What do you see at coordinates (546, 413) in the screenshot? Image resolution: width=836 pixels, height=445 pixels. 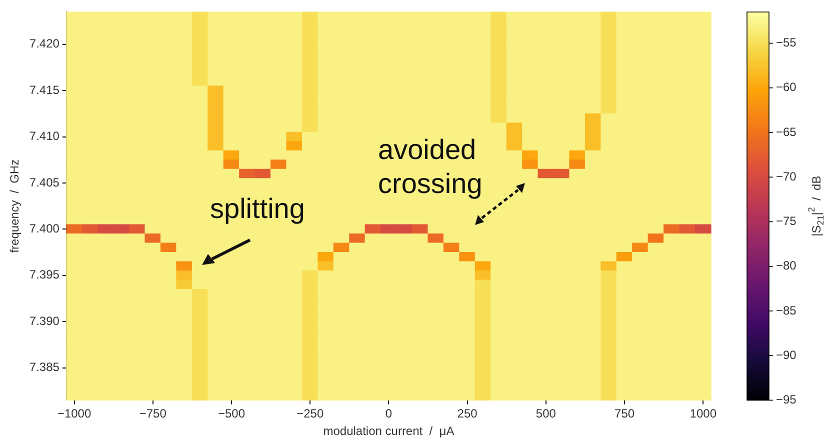 I see `x-tick-label: 500` at bounding box center [546, 413].